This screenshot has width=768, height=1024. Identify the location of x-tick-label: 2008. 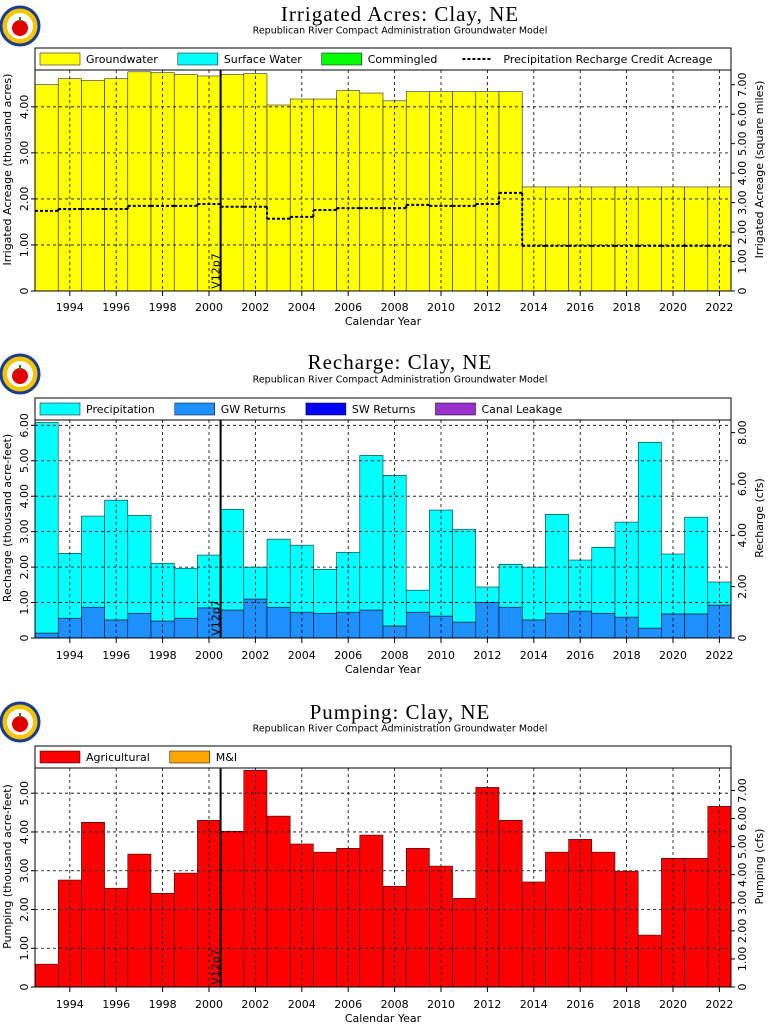
(395, 307).